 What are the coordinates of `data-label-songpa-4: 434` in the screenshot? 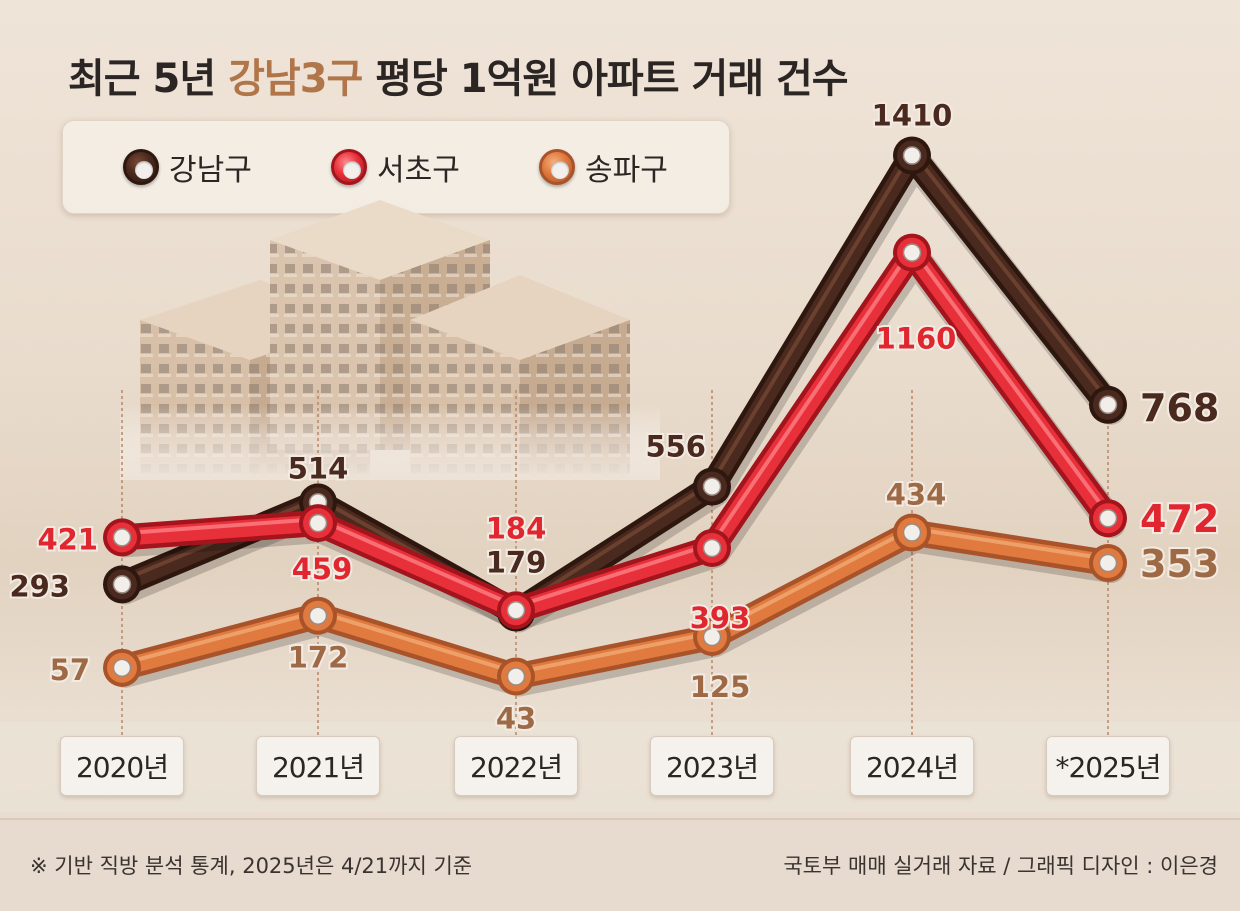 It's located at (916, 495).